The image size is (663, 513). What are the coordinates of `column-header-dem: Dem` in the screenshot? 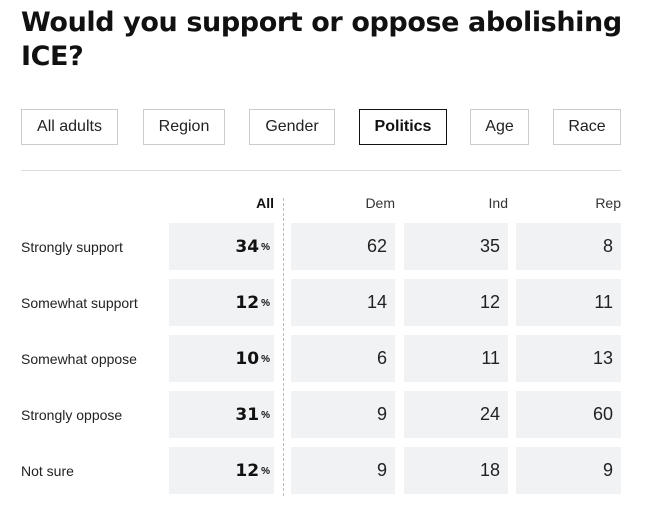 It's located at (380, 203).